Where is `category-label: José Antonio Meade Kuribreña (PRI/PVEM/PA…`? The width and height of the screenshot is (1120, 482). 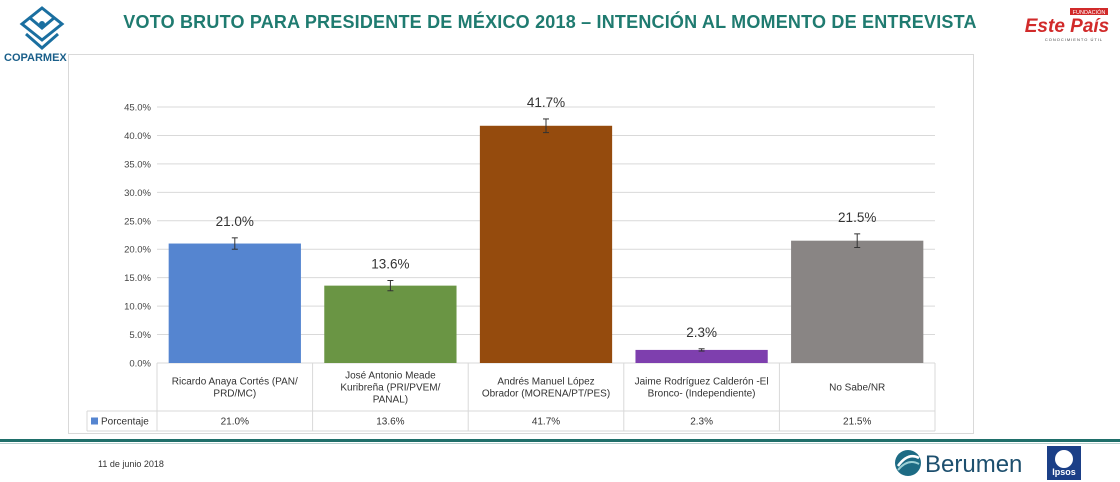 category-label: José Antonio Meade Kuribreña (PRI/PVEM/PA… is located at coordinates (390, 388).